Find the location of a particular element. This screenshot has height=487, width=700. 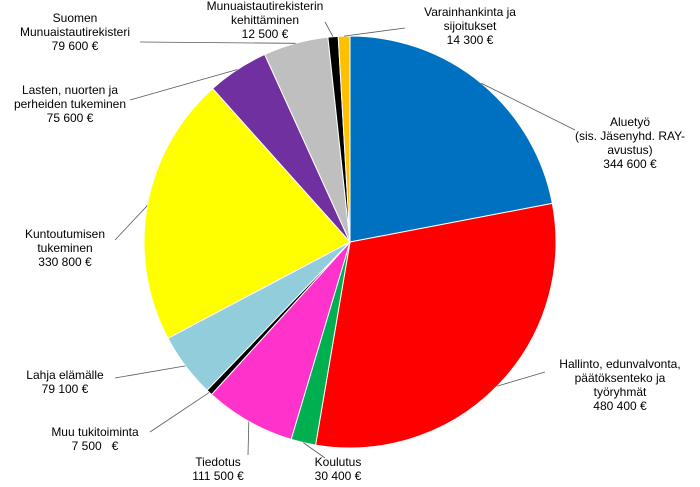

value-label: 79 100 € is located at coordinates (65, 389).